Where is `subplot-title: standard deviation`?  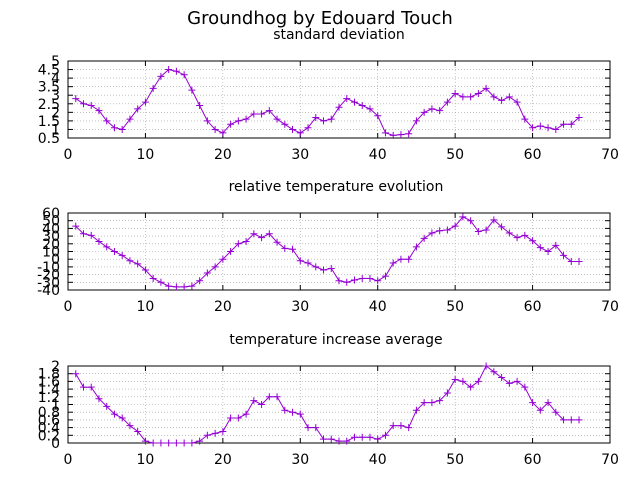
subplot-title: standard deviation is located at coordinates (339, 35).